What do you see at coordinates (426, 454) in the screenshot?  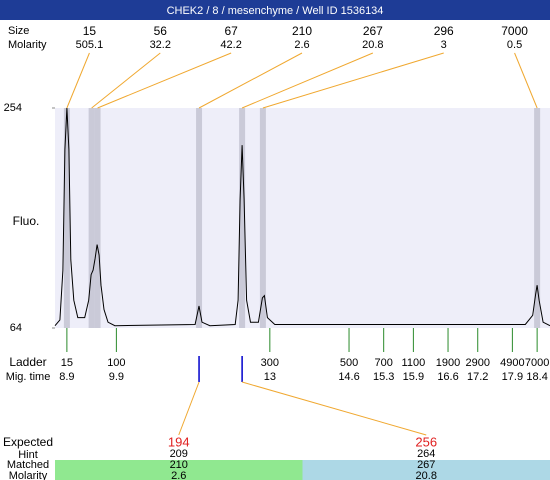 I see `hint-size: 264` at bounding box center [426, 454].